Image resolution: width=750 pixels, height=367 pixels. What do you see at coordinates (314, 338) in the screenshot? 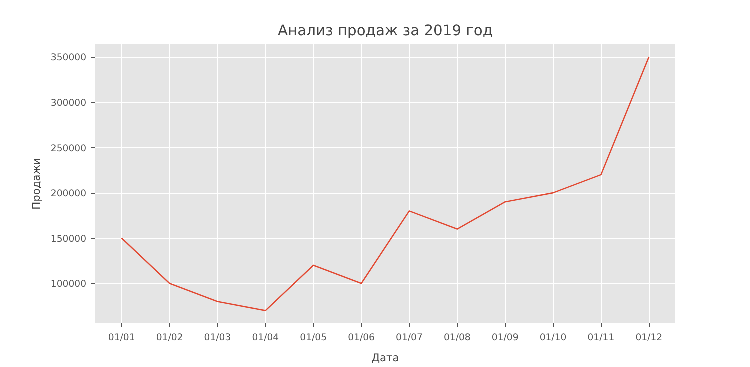
I see `x-tick-label: 01/05` at bounding box center [314, 338].